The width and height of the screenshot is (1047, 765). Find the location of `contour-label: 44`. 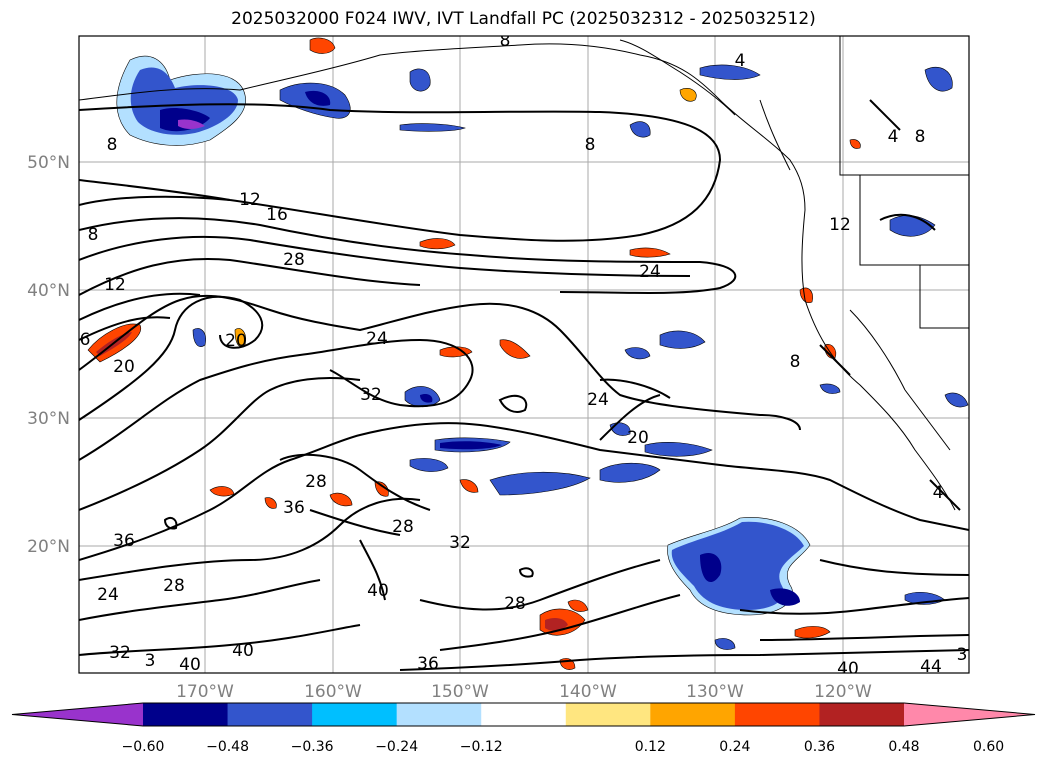

contour-label: 44 is located at coordinates (931, 667).